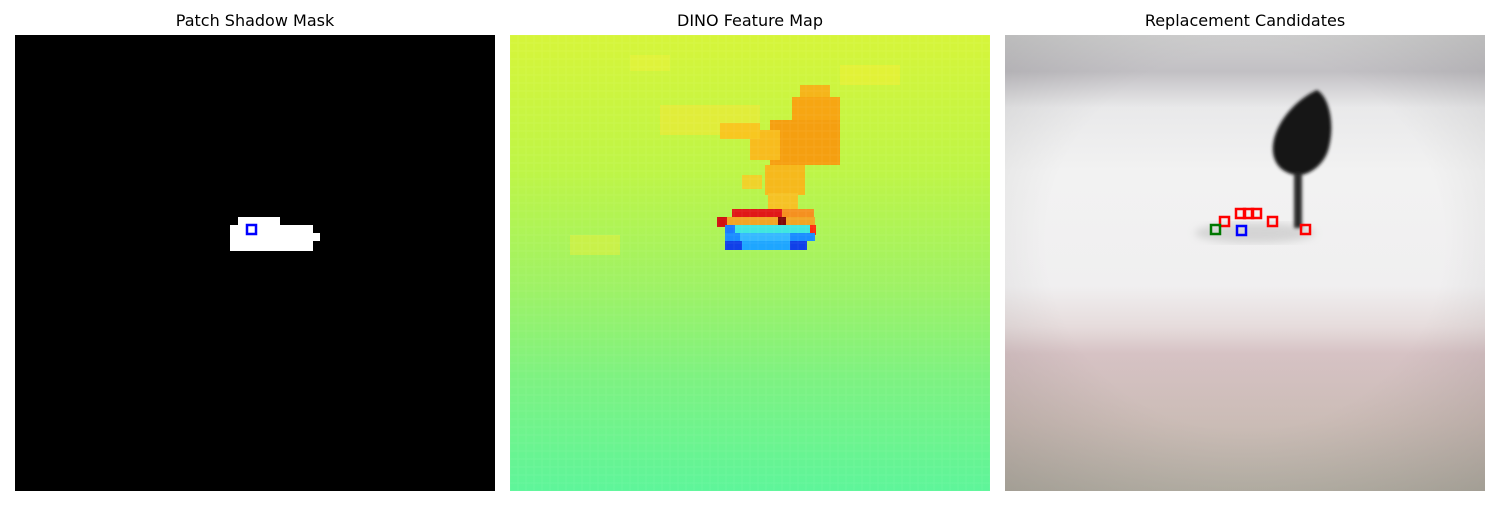 This screenshot has width=1500, height=513. What do you see at coordinates (1245, 20) in the screenshot?
I see `panel-title: Replacement Candidates` at bounding box center [1245, 20].